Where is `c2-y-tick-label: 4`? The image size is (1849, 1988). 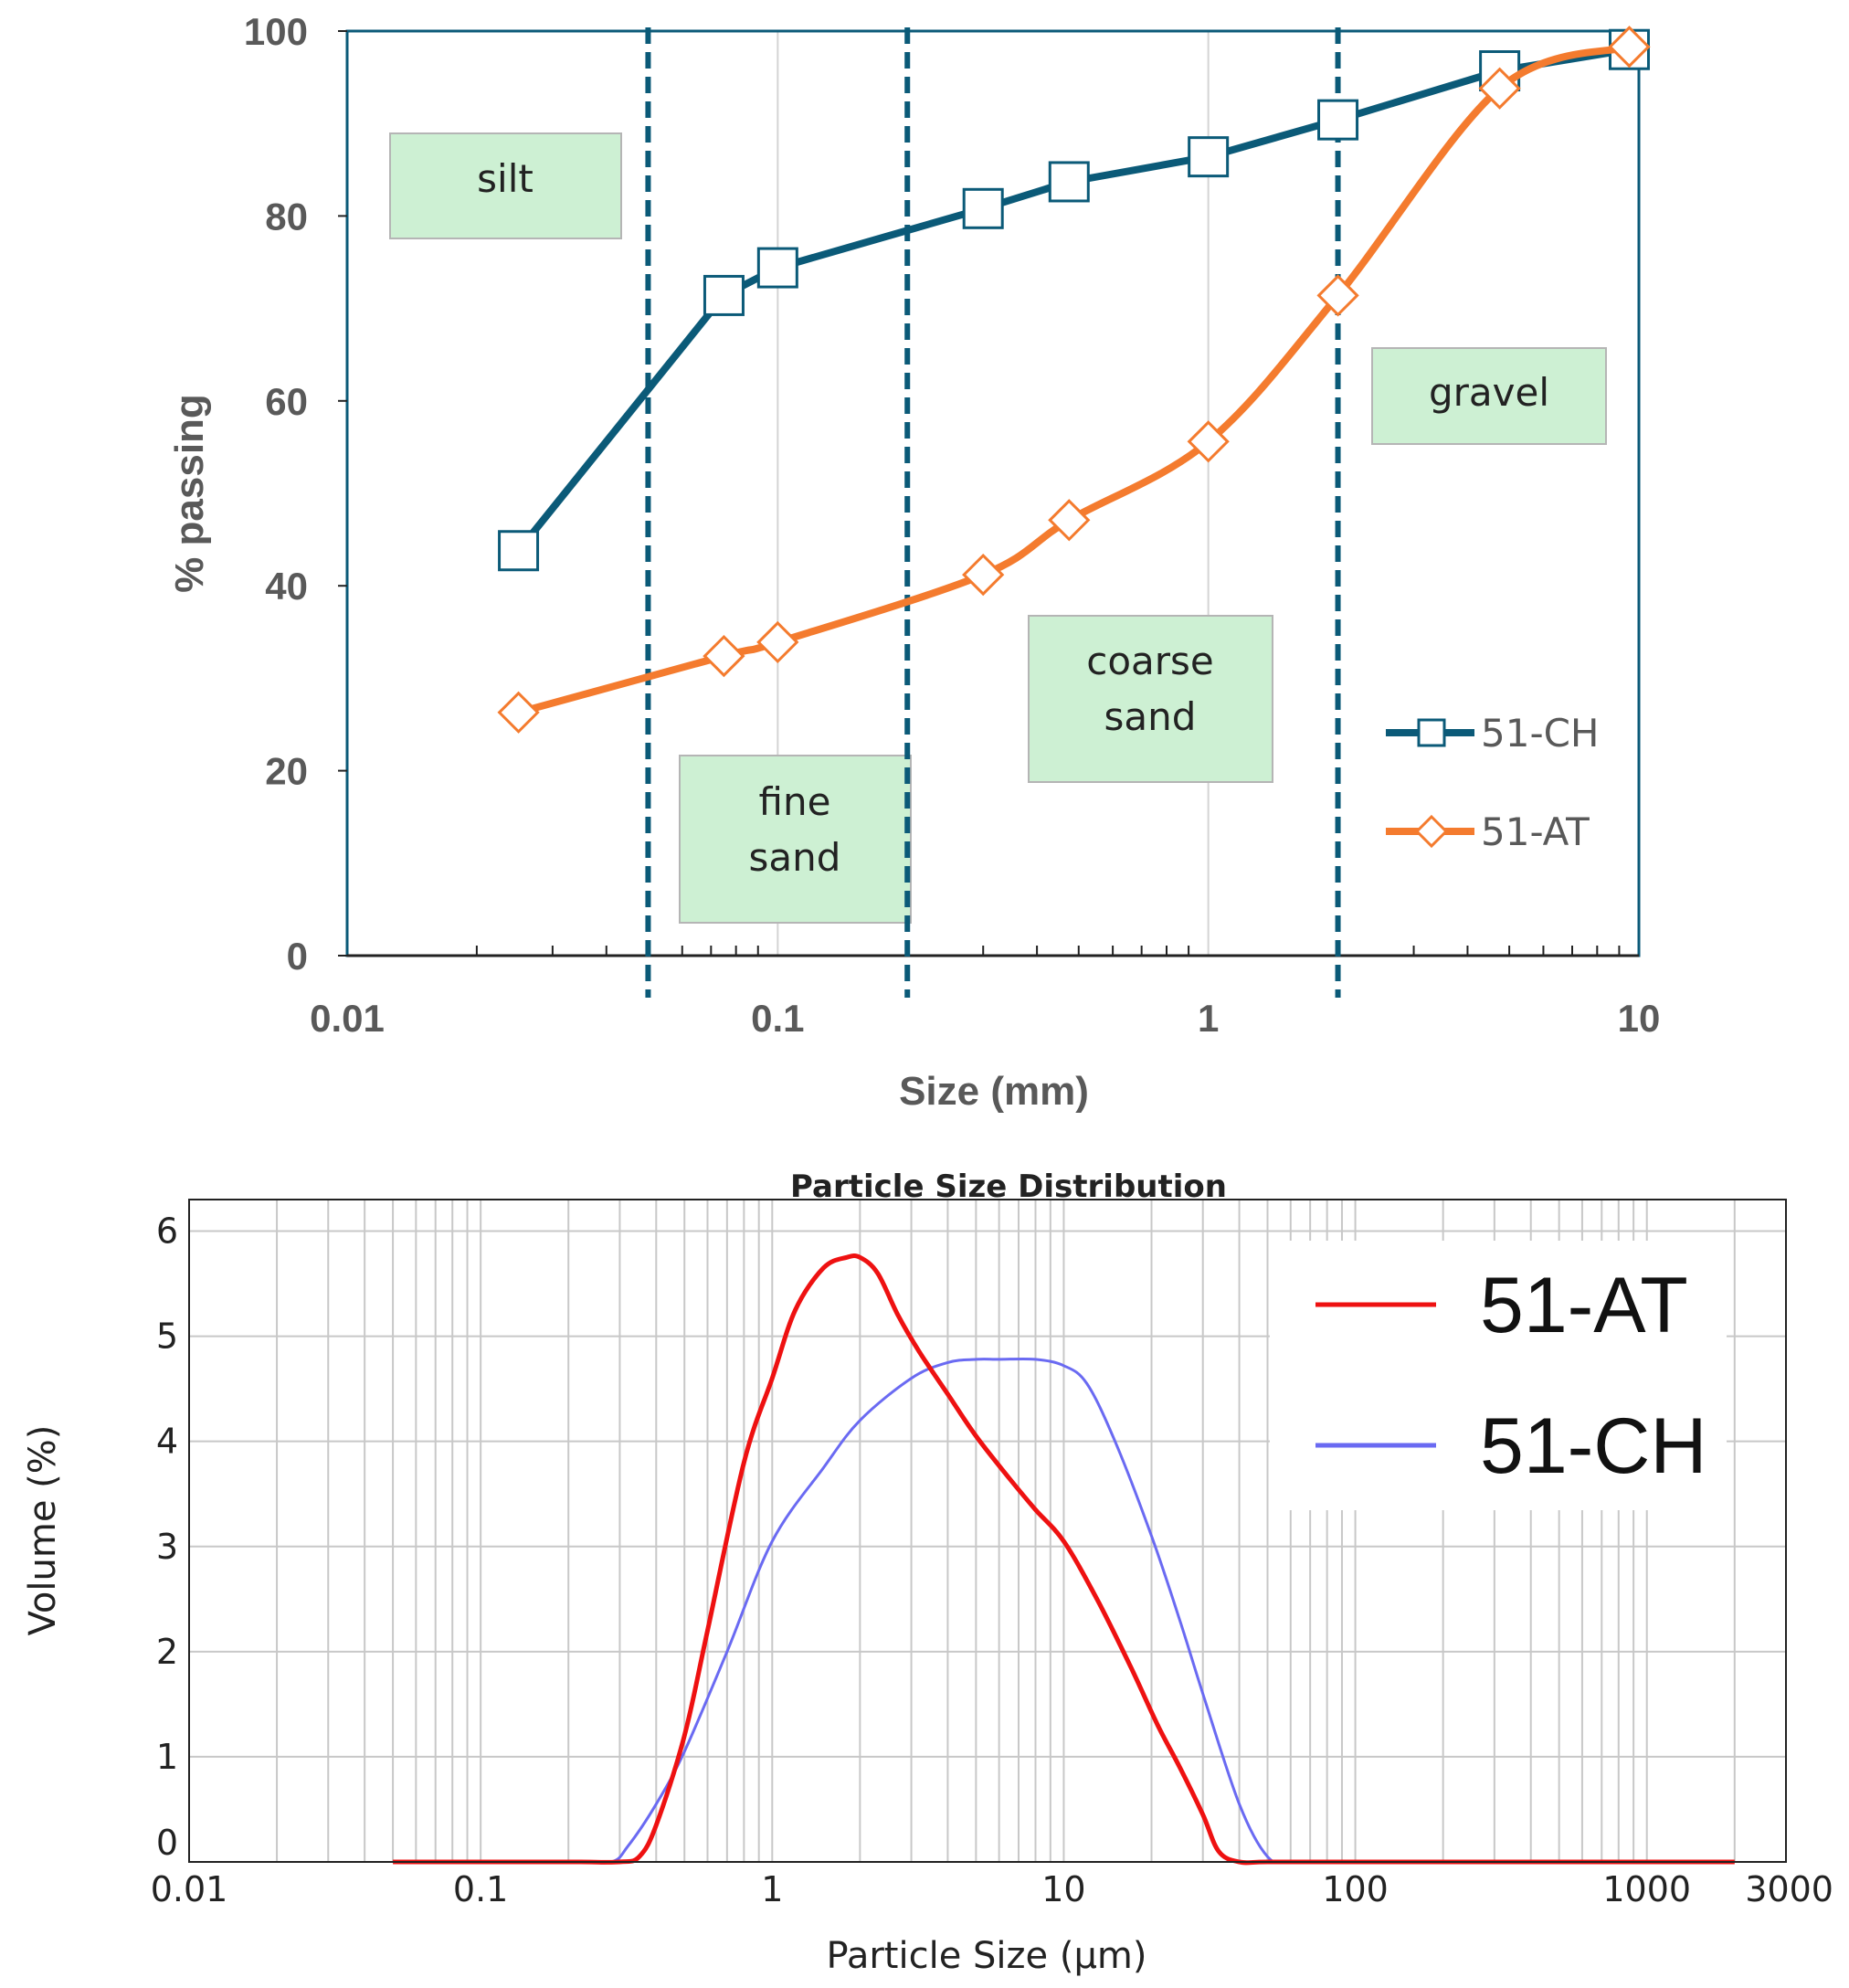 c2-y-tick-label: 4 is located at coordinates (167, 1442).